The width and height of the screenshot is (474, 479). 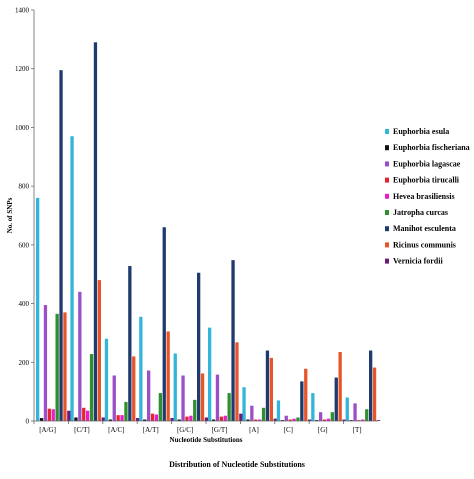 I want to click on chart-caption: Distribution of Nucleotide Substitutions, so click(x=237, y=464).